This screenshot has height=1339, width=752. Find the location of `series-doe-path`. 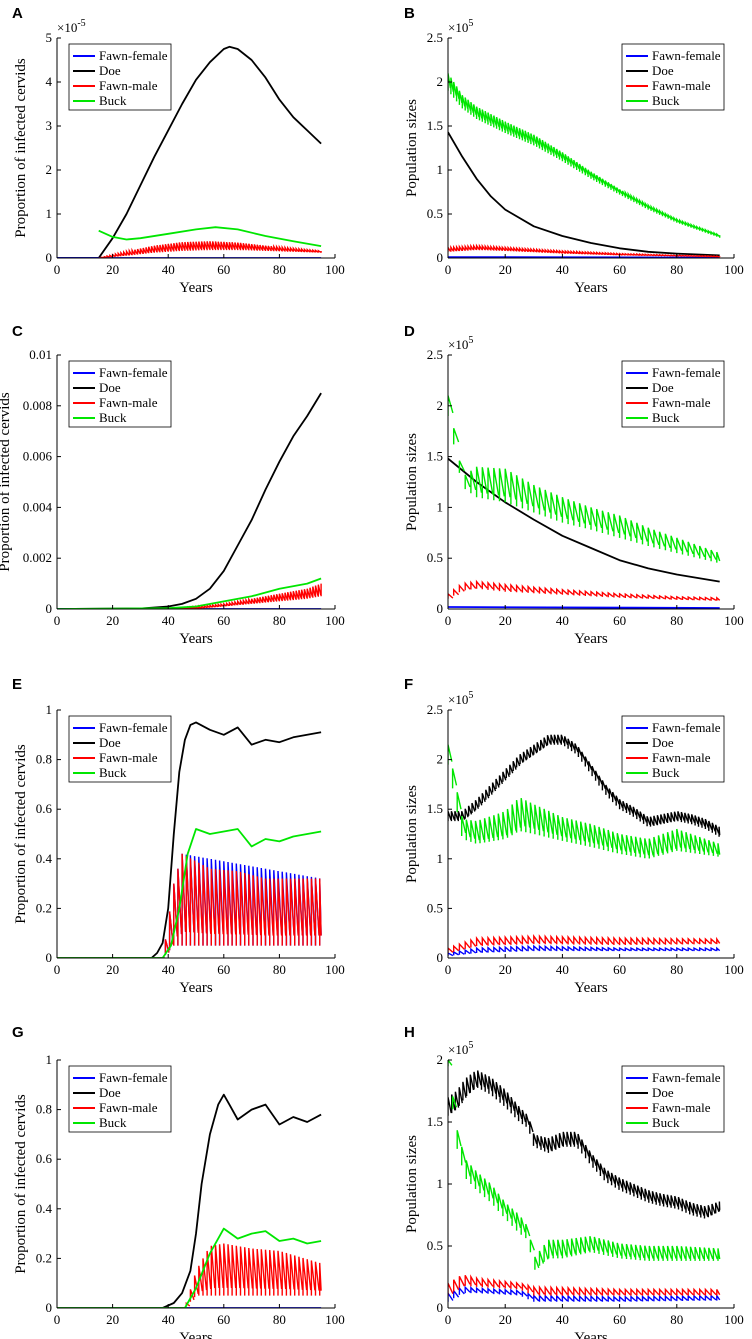

series-doe-path is located at coordinates (584, 1144).